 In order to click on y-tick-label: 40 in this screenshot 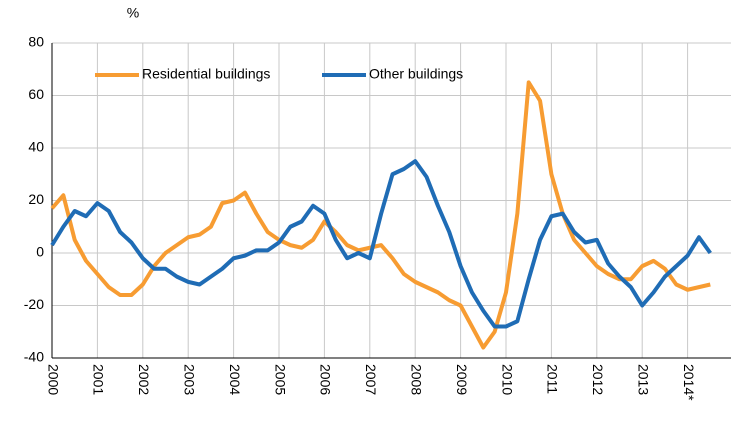, I will do `click(36, 147)`.